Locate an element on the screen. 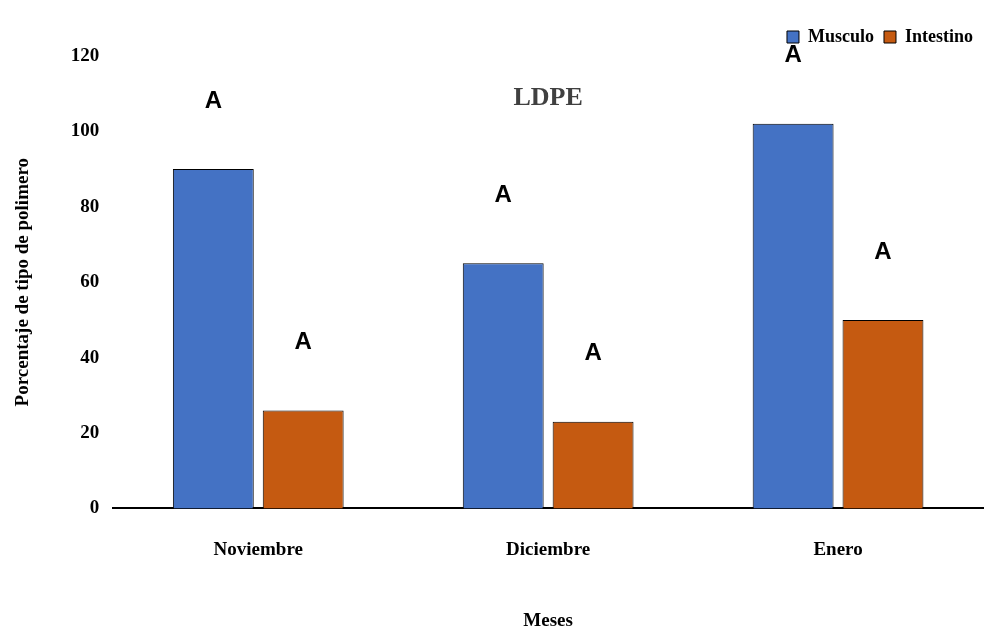 The height and width of the screenshot is (644, 1001). x-tick-label: Diciembre is located at coordinates (548, 548).